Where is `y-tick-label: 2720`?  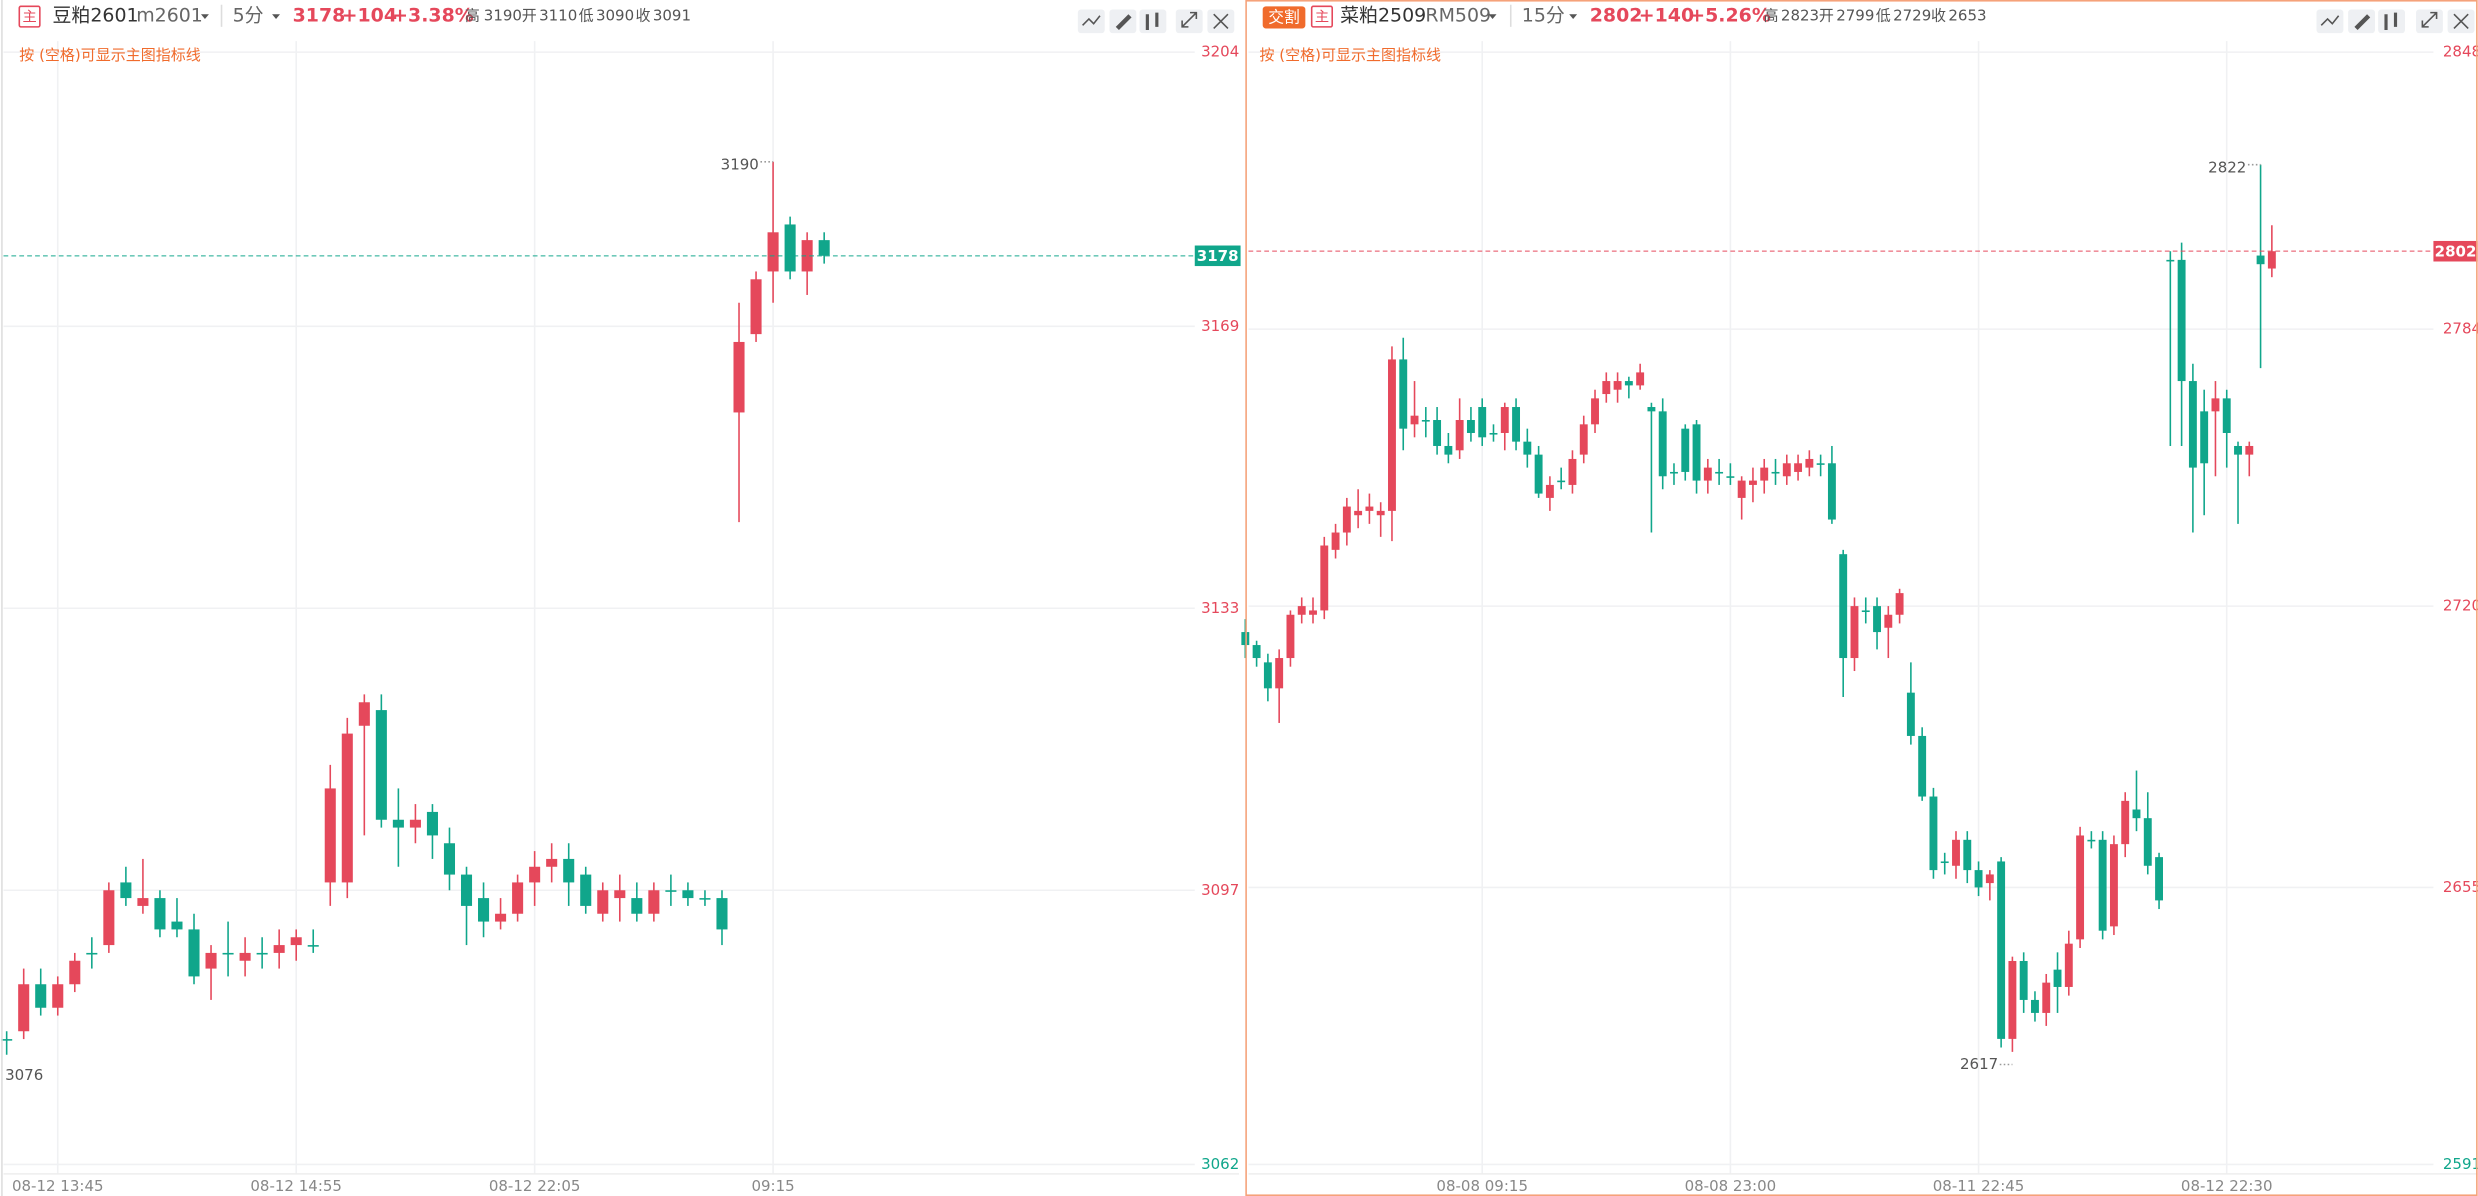
y-tick-label: 2720 is located at coordinates (2460, 606).